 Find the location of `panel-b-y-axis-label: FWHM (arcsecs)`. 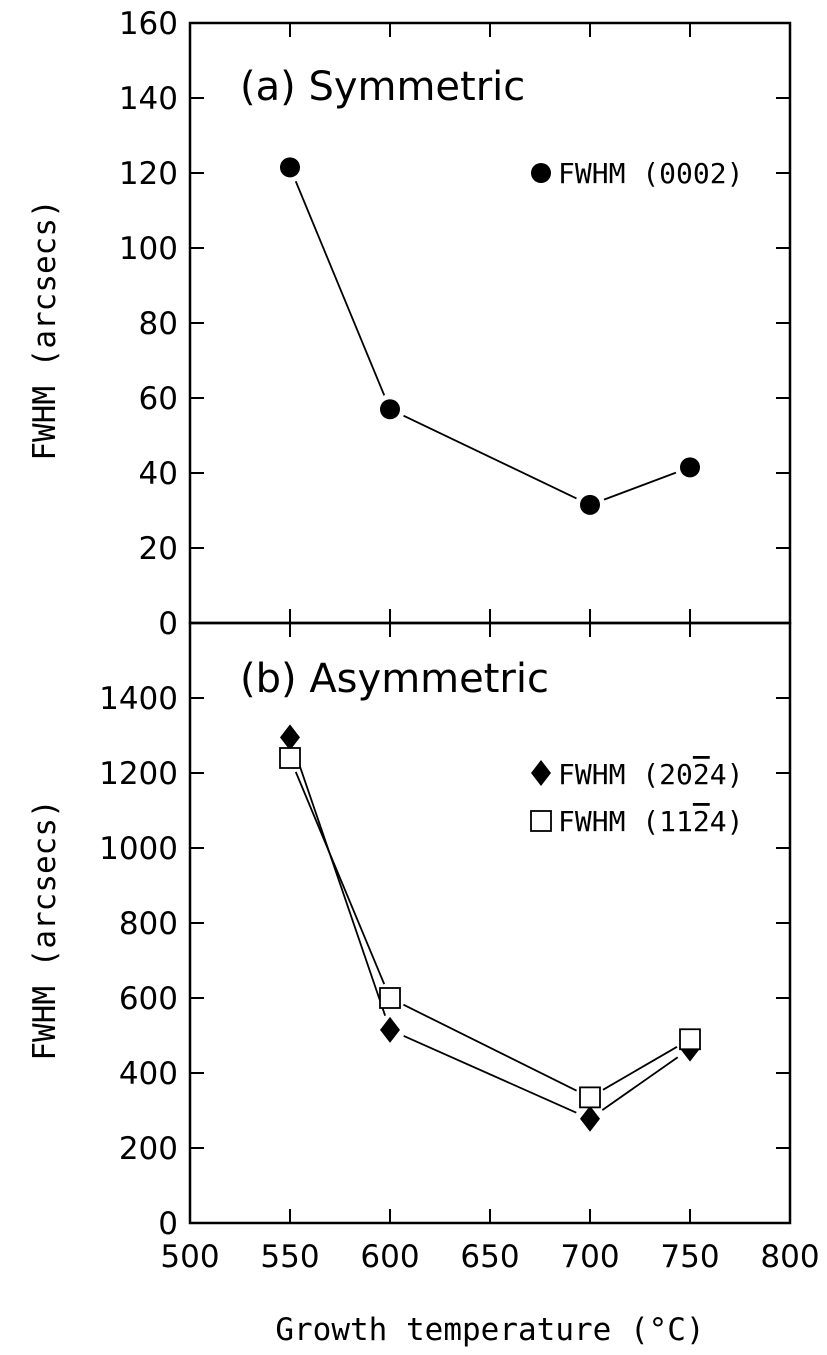

panel-b-y-axis-label: FWHM (arcsecs) is located at coordinates (45, 929).